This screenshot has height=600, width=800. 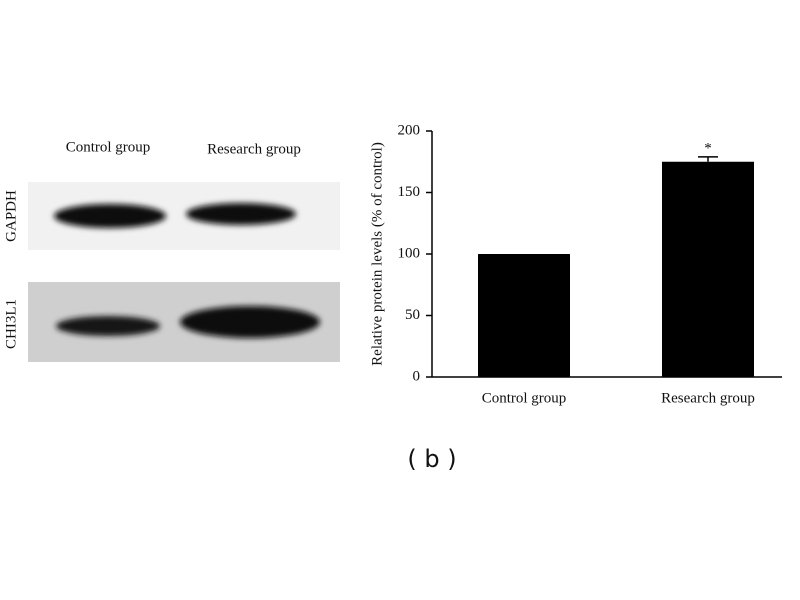 I want to click on y-axis-label: Relative protein levels (% of control), so click(x=377, y=254).